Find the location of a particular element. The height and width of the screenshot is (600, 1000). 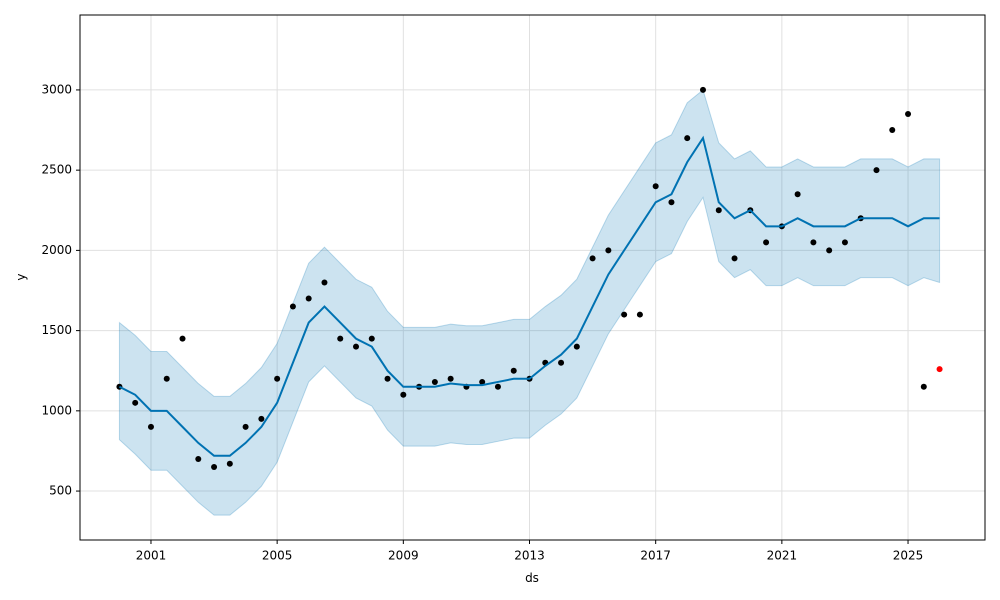

y-axis-label: y is located at coordinates (21, 276).